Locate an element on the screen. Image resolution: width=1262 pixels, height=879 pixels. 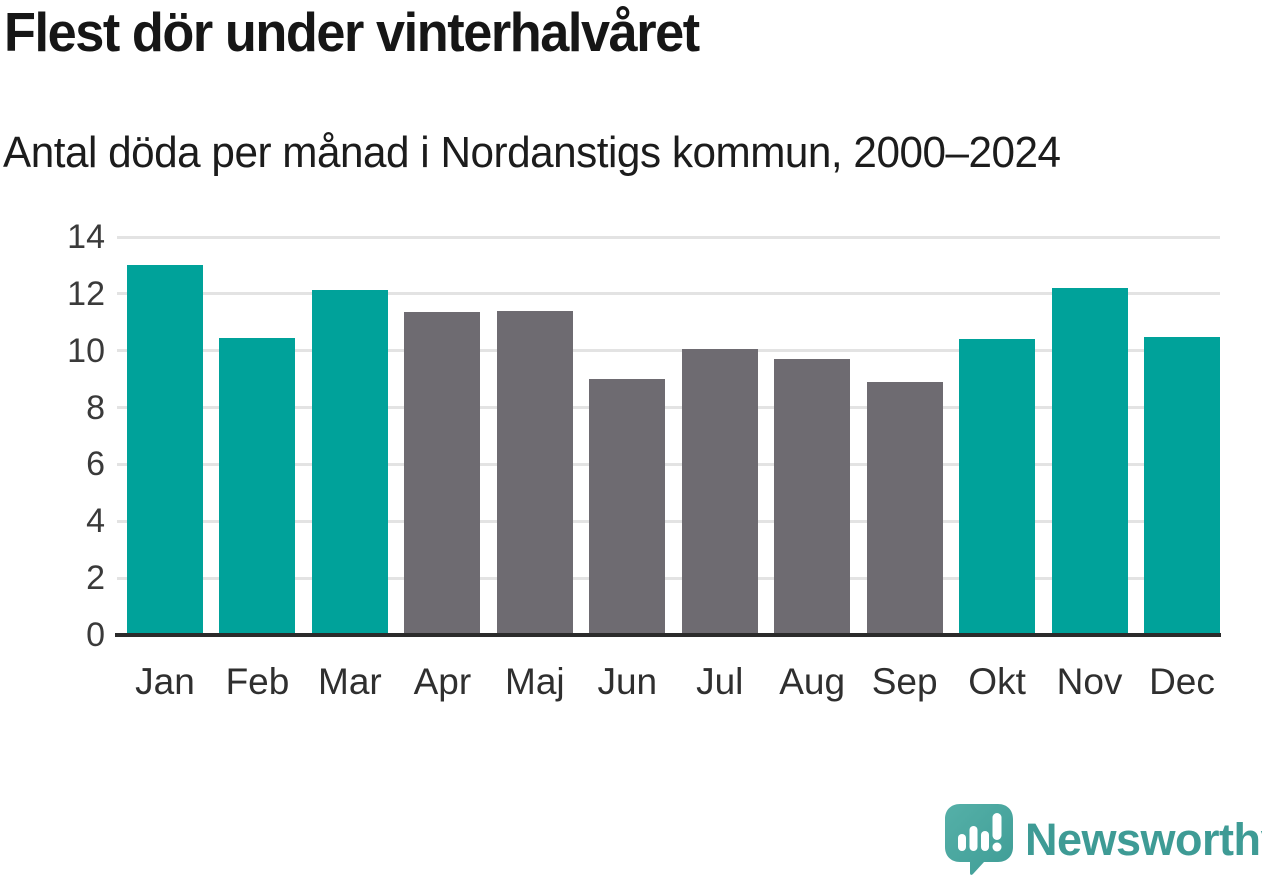
newsworthy-logo: Newsworthy is located at coordinates (1103, 839).